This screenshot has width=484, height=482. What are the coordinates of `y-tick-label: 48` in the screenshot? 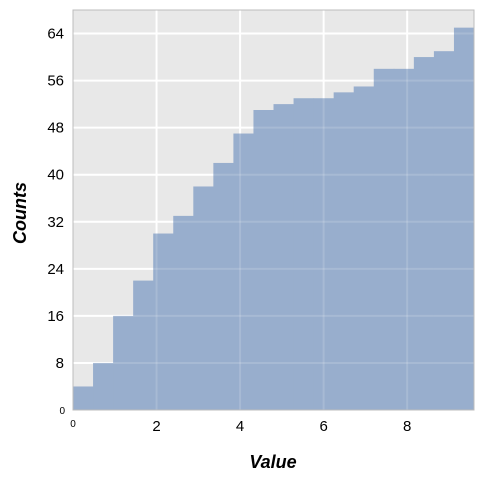 It's located at (55, 128).